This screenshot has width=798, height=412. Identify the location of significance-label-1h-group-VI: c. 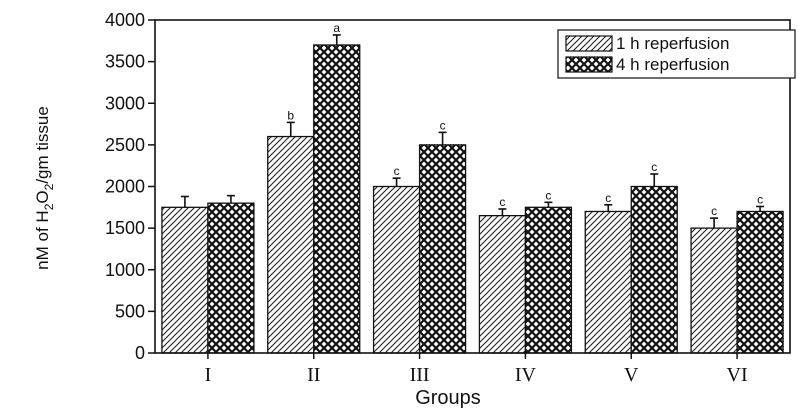
(714, 211).